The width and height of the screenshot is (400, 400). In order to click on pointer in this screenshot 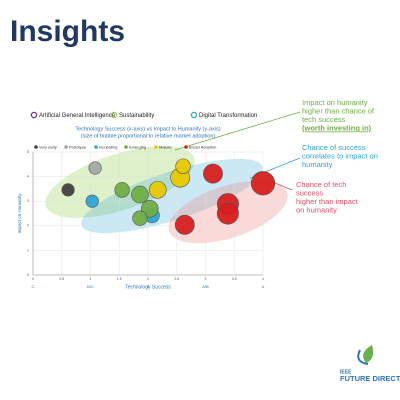, I will do `click(237, 131)`.